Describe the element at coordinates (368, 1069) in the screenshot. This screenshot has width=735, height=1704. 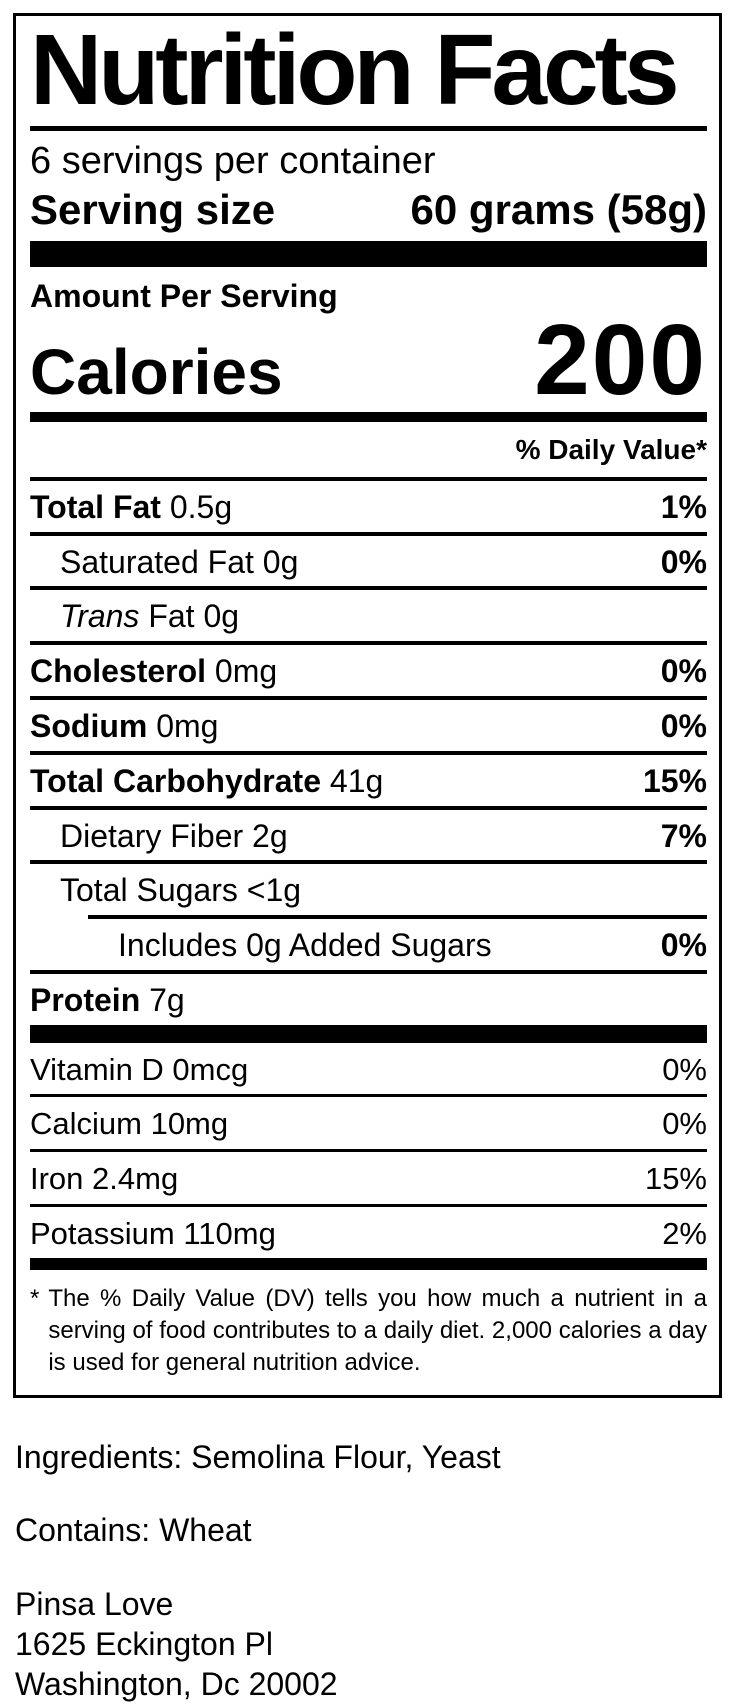
I see `vitamin-row-vitamin-d: Vitamin D 0mcg 0%` at that location.